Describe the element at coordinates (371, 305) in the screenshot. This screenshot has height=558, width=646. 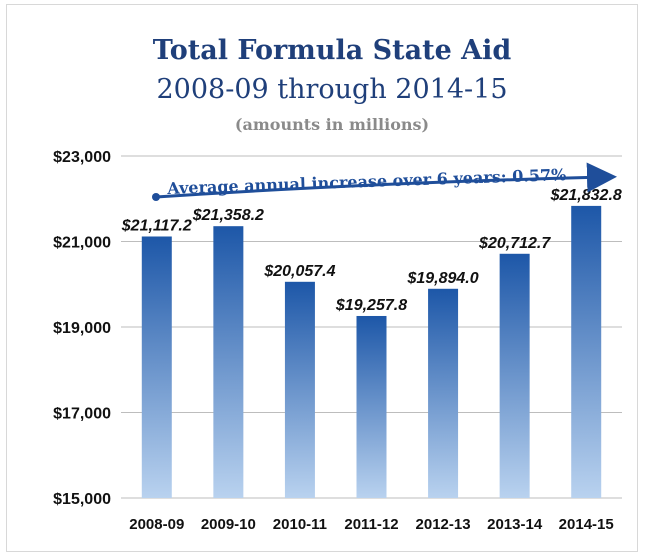
I see `data-label: $19,257.8` at that location.